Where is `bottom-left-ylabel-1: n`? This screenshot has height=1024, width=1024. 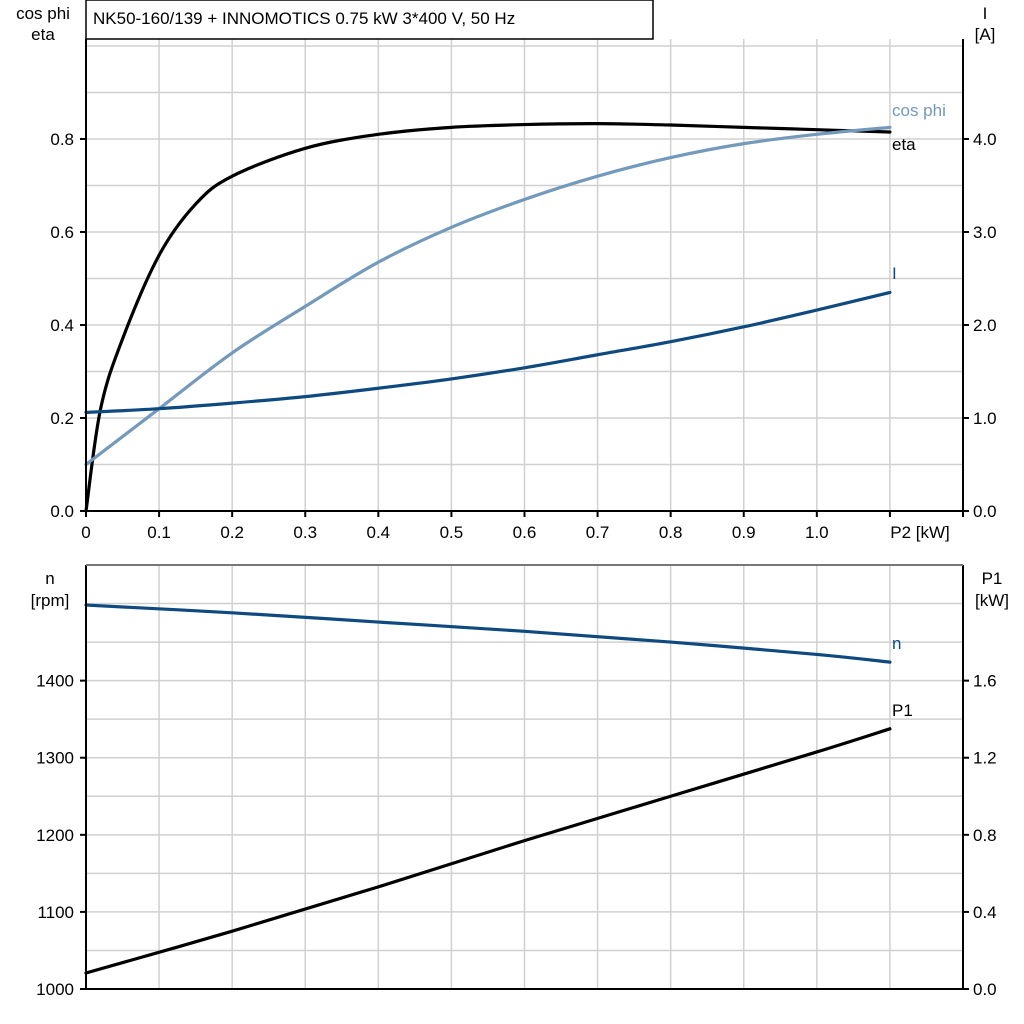
bottom-left-ylabel-1: n is located at coordinates (49, 578).